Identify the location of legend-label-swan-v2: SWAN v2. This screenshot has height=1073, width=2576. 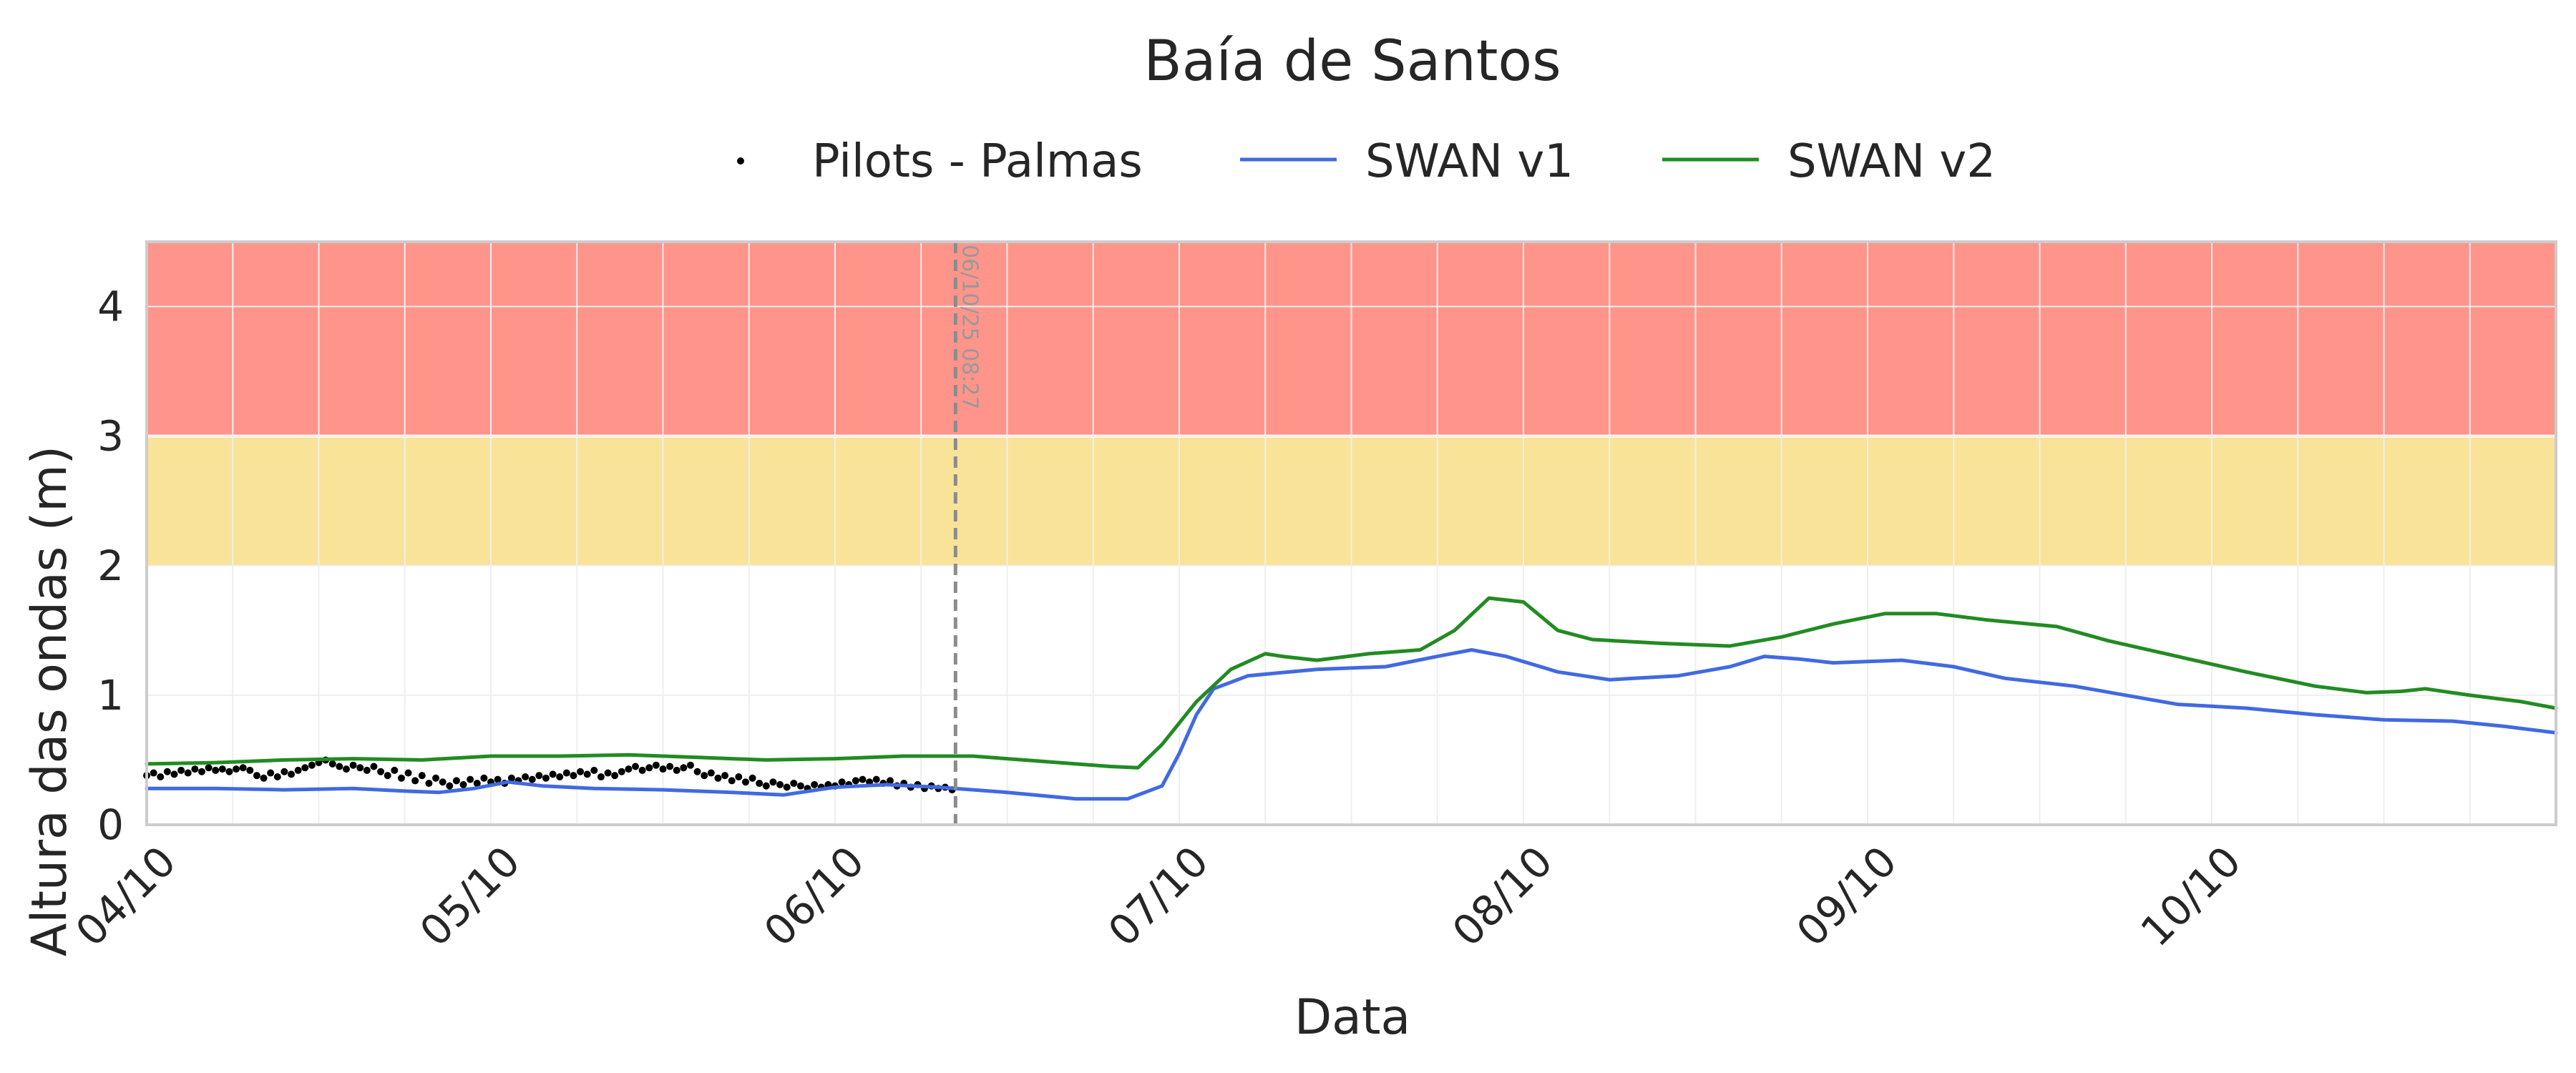
(1891, 161).